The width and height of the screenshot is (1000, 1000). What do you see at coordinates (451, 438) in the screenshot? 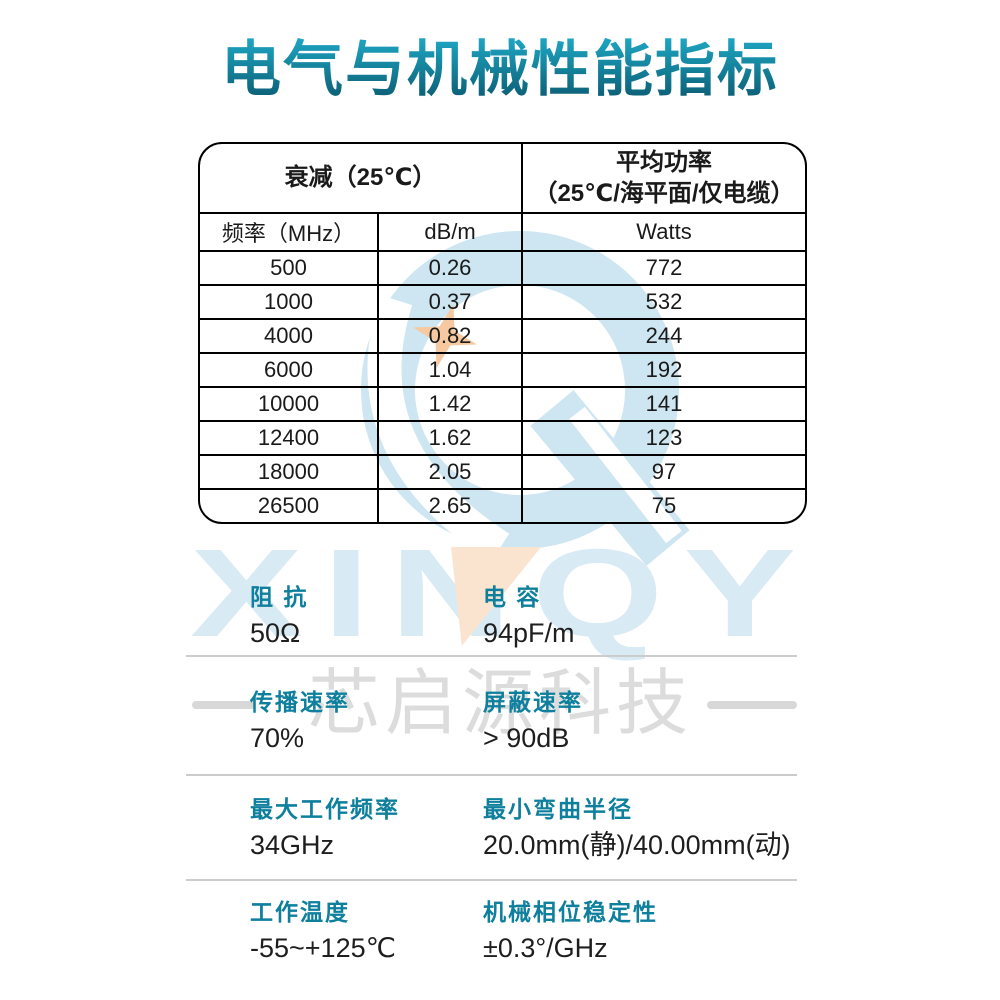
I see `cell-dbm: 1.62` at bounding box center [451, 438].